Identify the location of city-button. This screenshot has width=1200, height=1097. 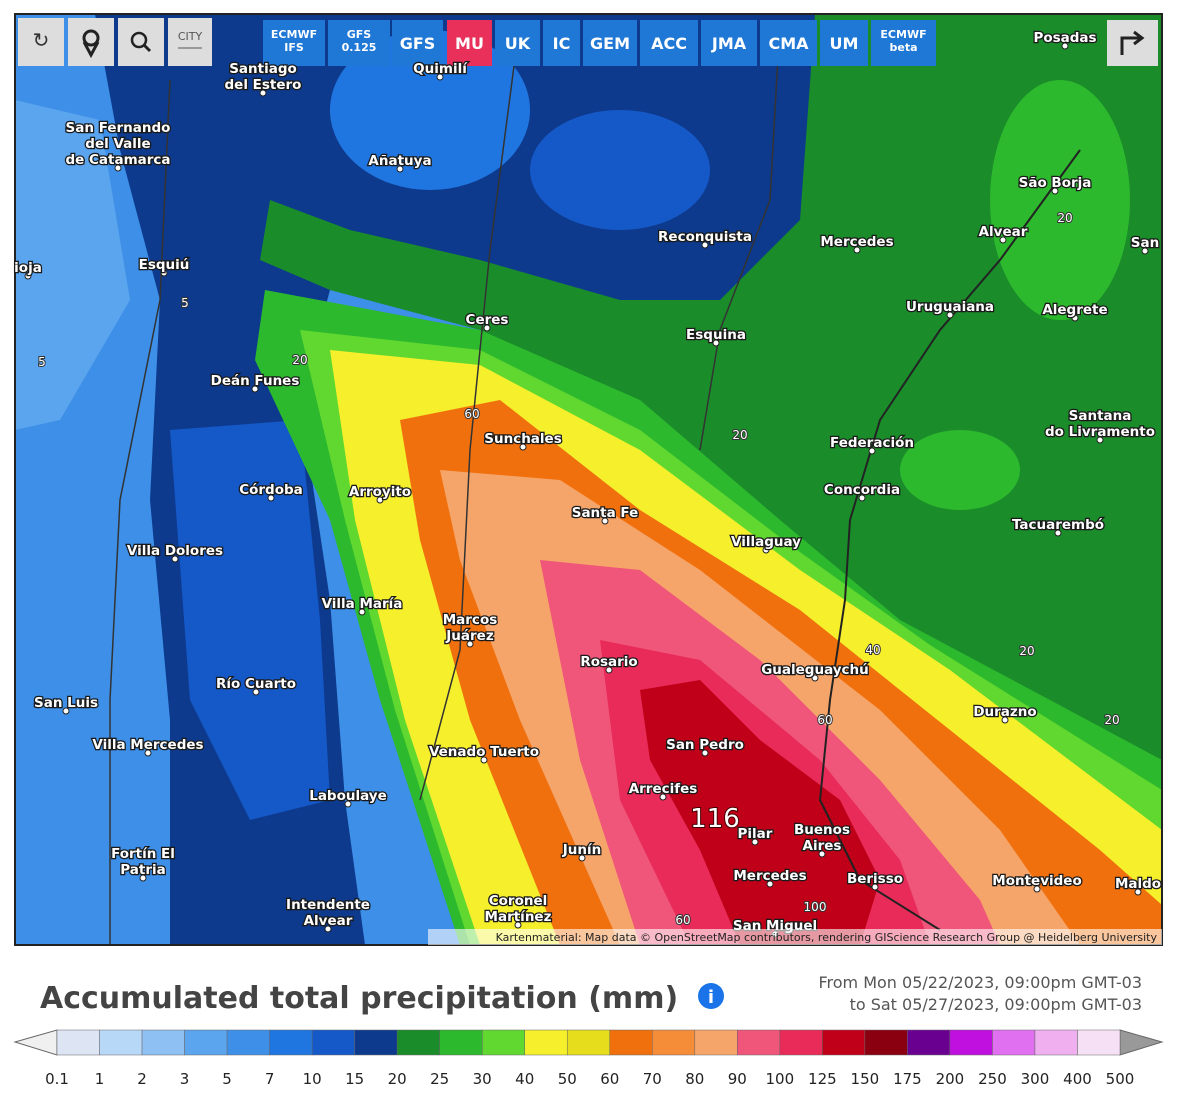
(190, 42).